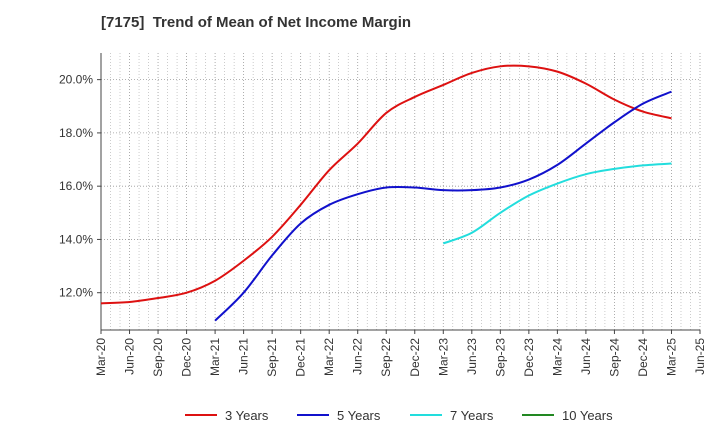  What do you see at coordinates (587, 415) in the screenshot?
I see `legend-label-10-years: 10 Years` at bounding box center [587, 415].